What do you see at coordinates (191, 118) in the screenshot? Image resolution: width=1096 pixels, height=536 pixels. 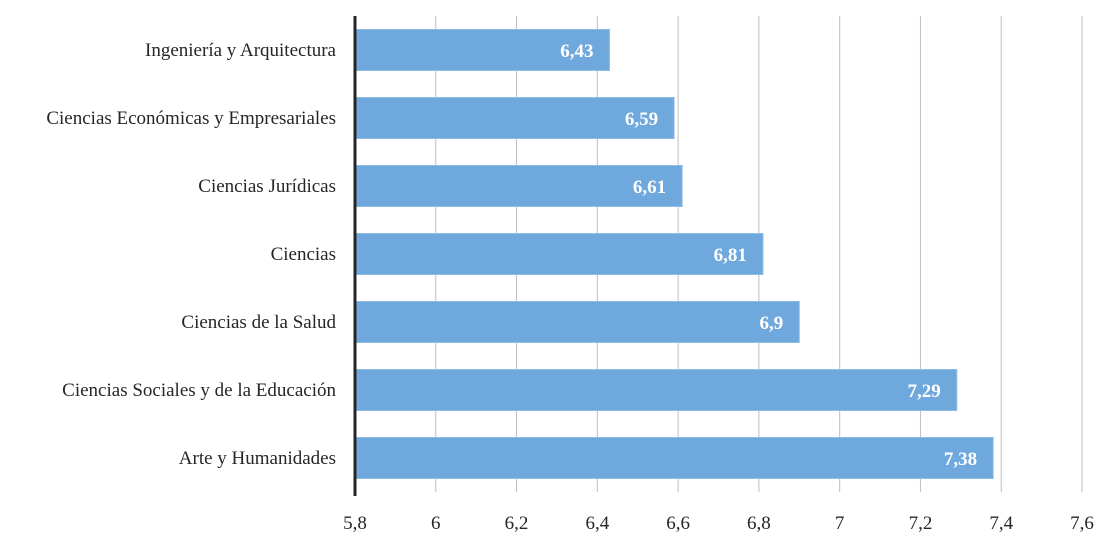 I see `category-label: Ciencias Económicas y Empresariales` at bounding box center [191, 118].